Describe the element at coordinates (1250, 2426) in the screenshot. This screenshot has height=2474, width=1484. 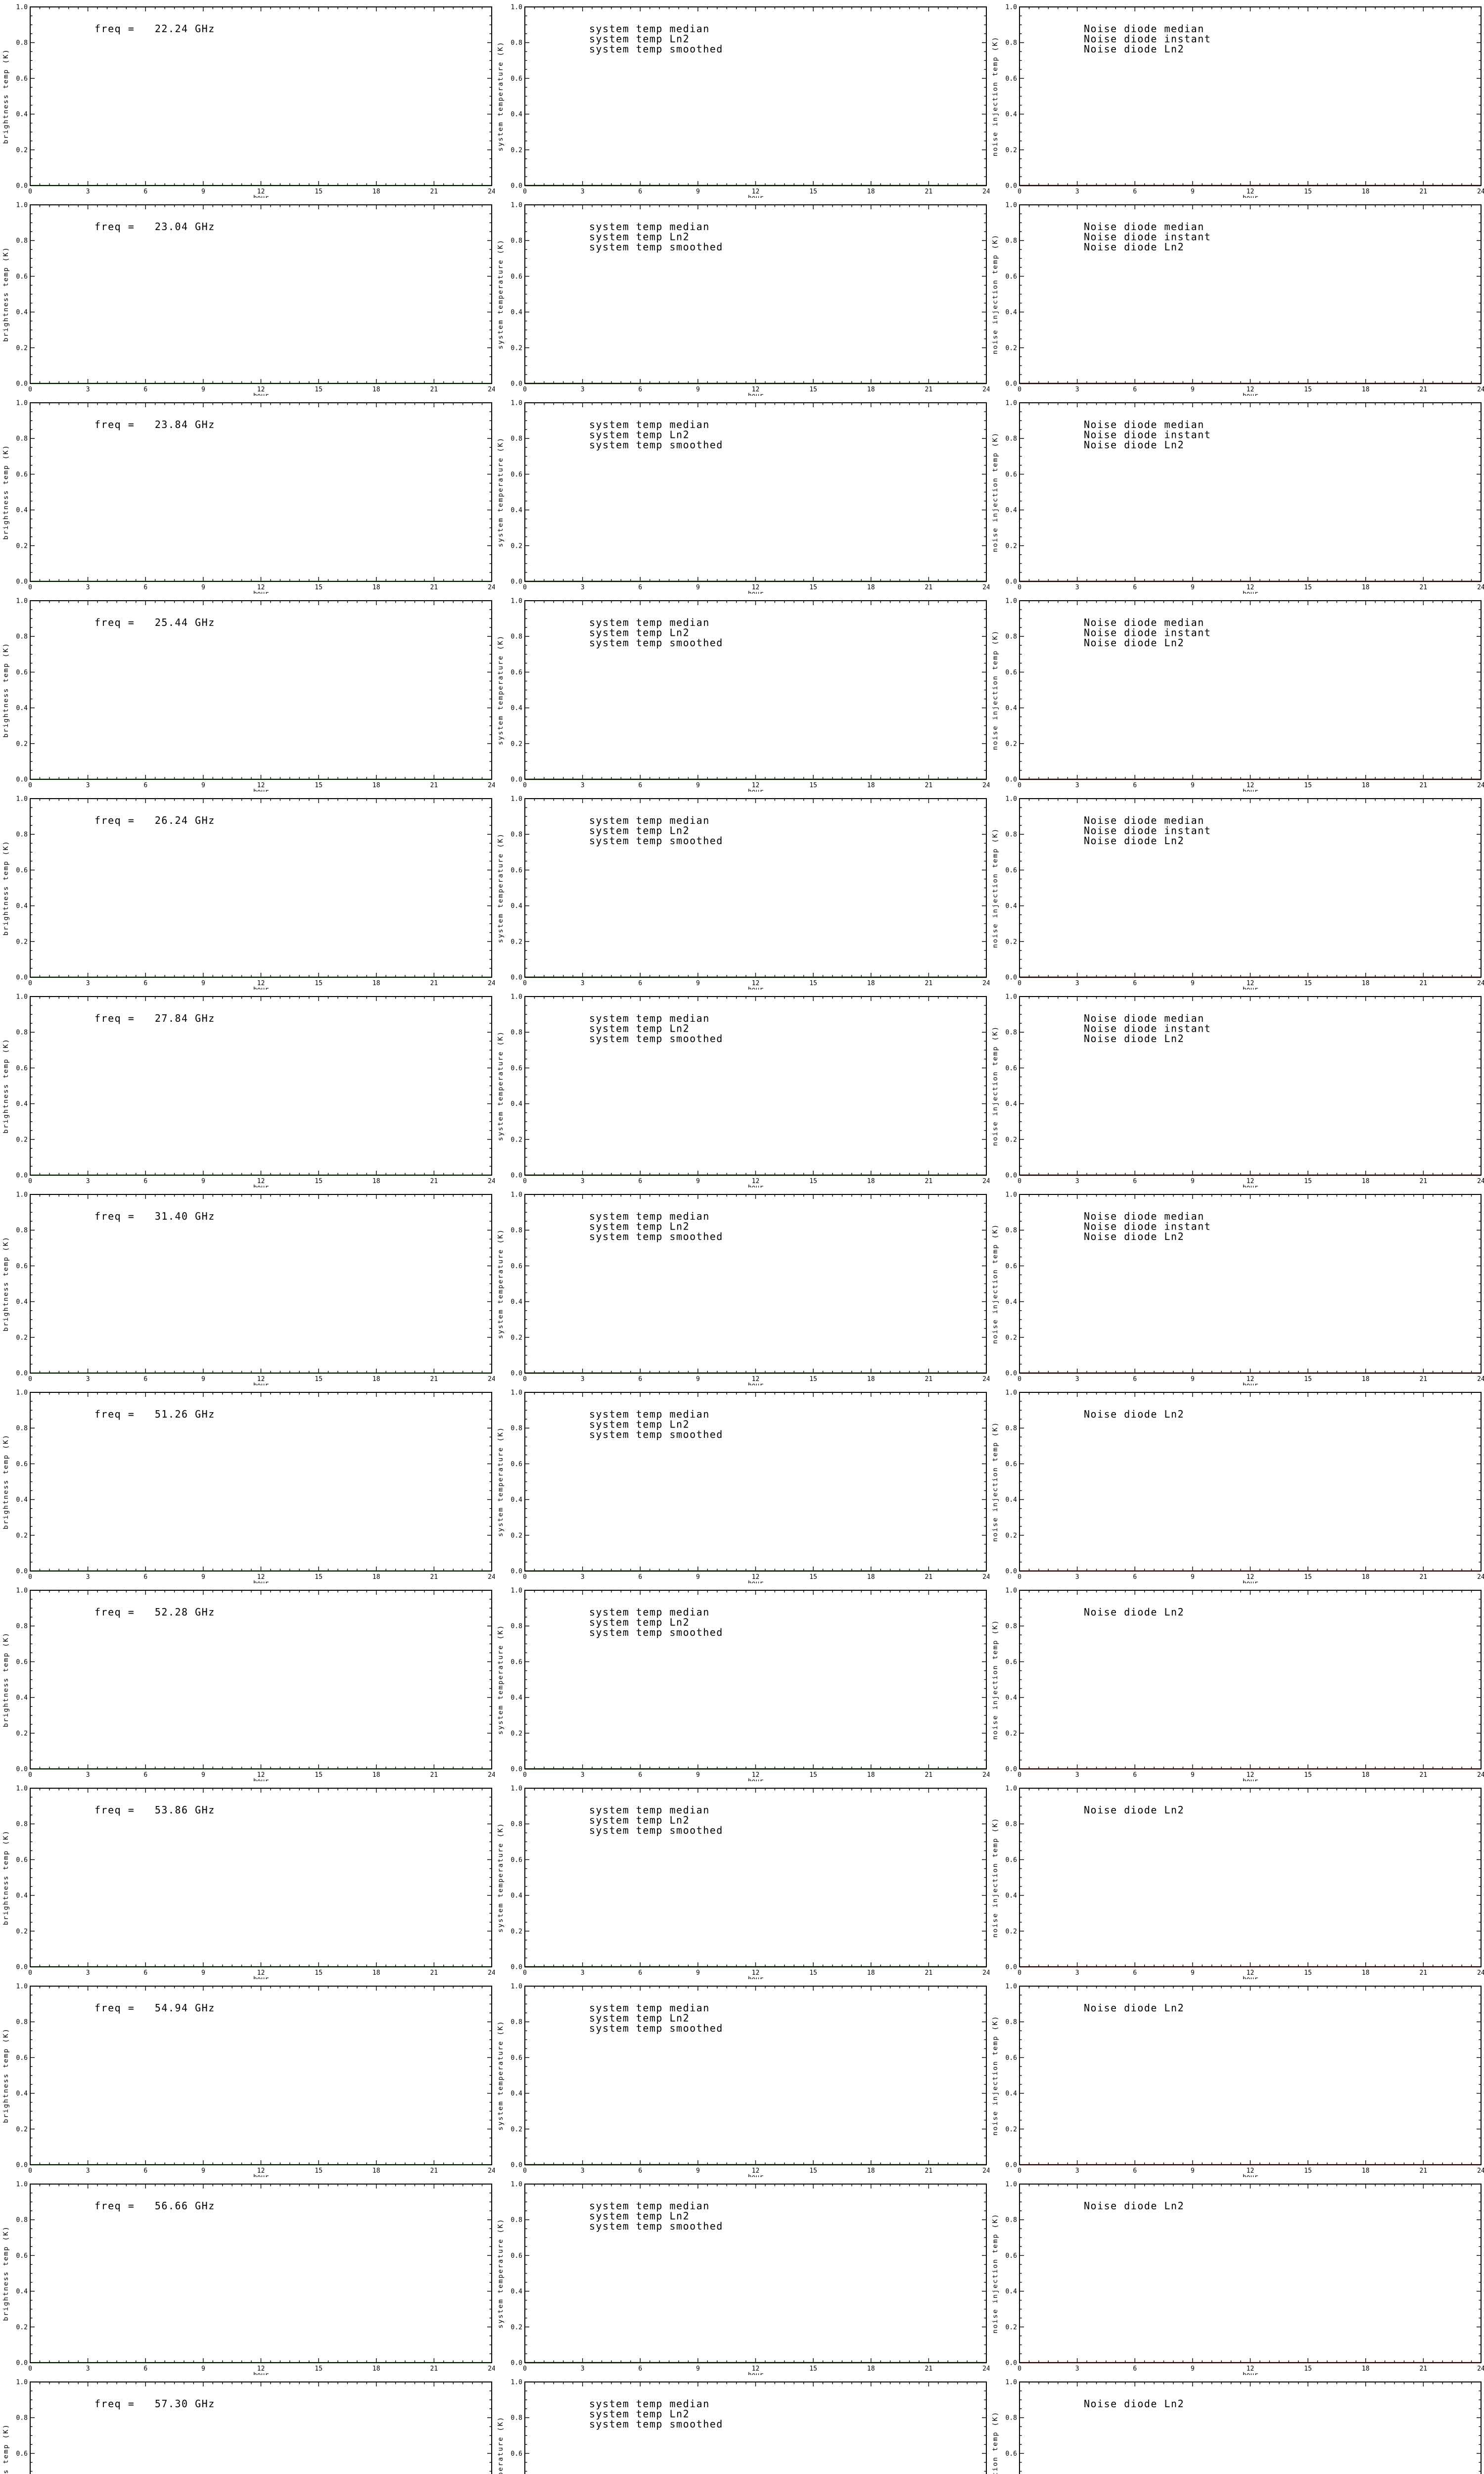
I see `axis-ticks` at that location.